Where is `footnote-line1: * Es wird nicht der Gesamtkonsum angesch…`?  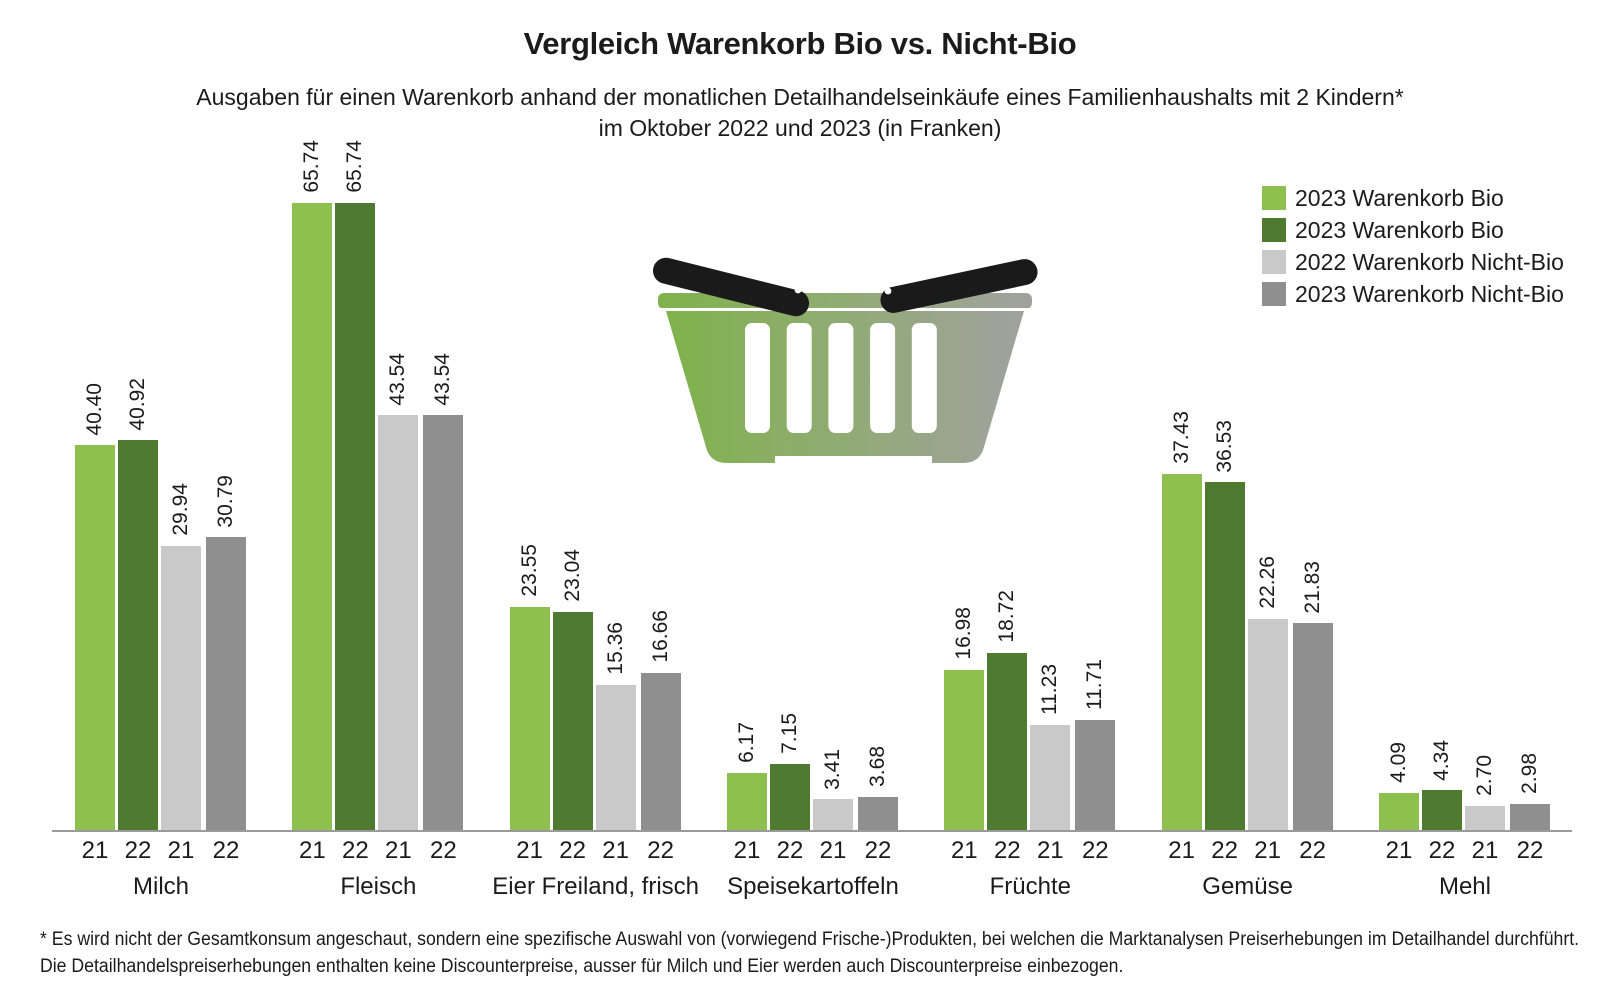
footnote-line1: * Es wird nicht der Gesamtkonsum angesch… is located at coordinates (810, 939).